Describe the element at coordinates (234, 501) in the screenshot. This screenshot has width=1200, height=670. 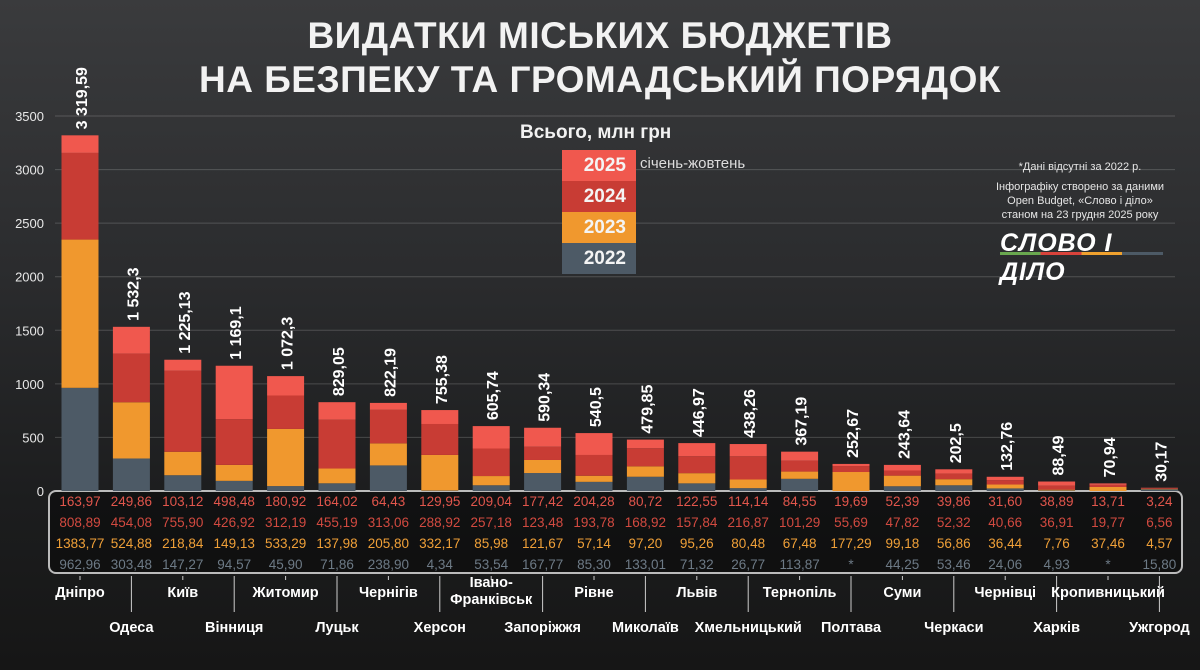
I see `value-2025: 498,48` at that location.